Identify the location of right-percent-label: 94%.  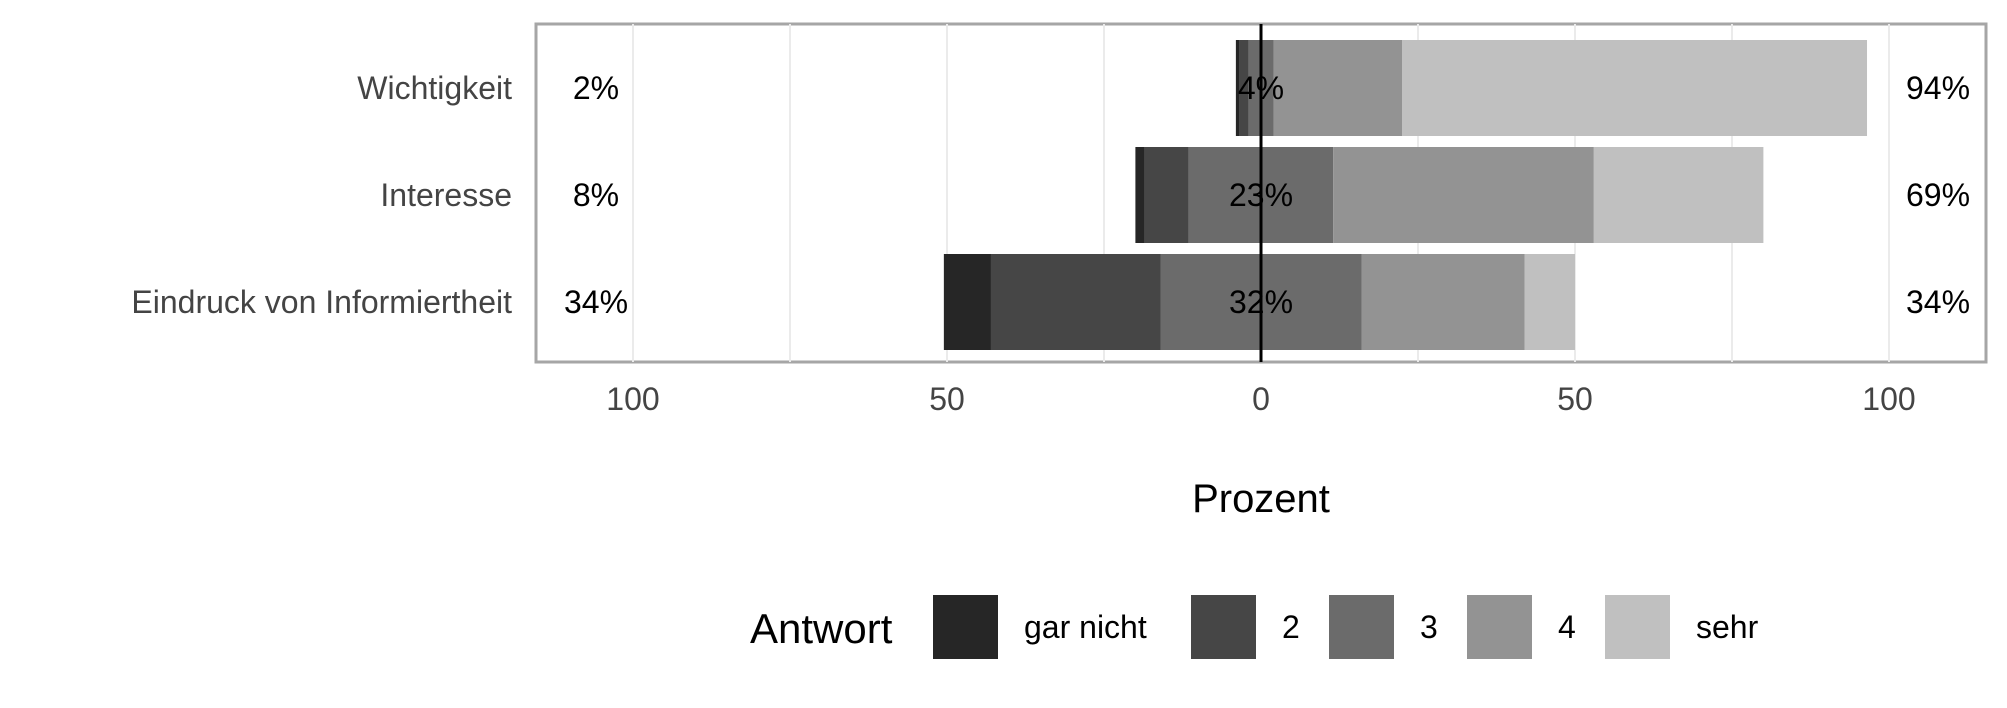
(1938, 88).